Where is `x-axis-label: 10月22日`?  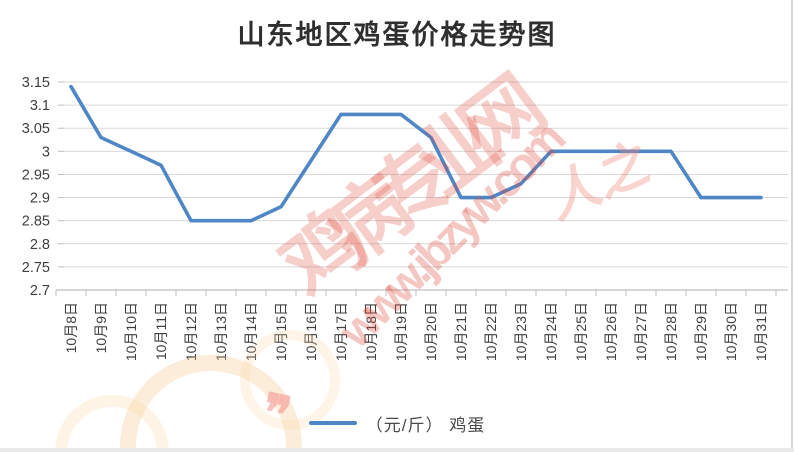
x-axis-label: 10月22日 is located at coordinates (491, 331).